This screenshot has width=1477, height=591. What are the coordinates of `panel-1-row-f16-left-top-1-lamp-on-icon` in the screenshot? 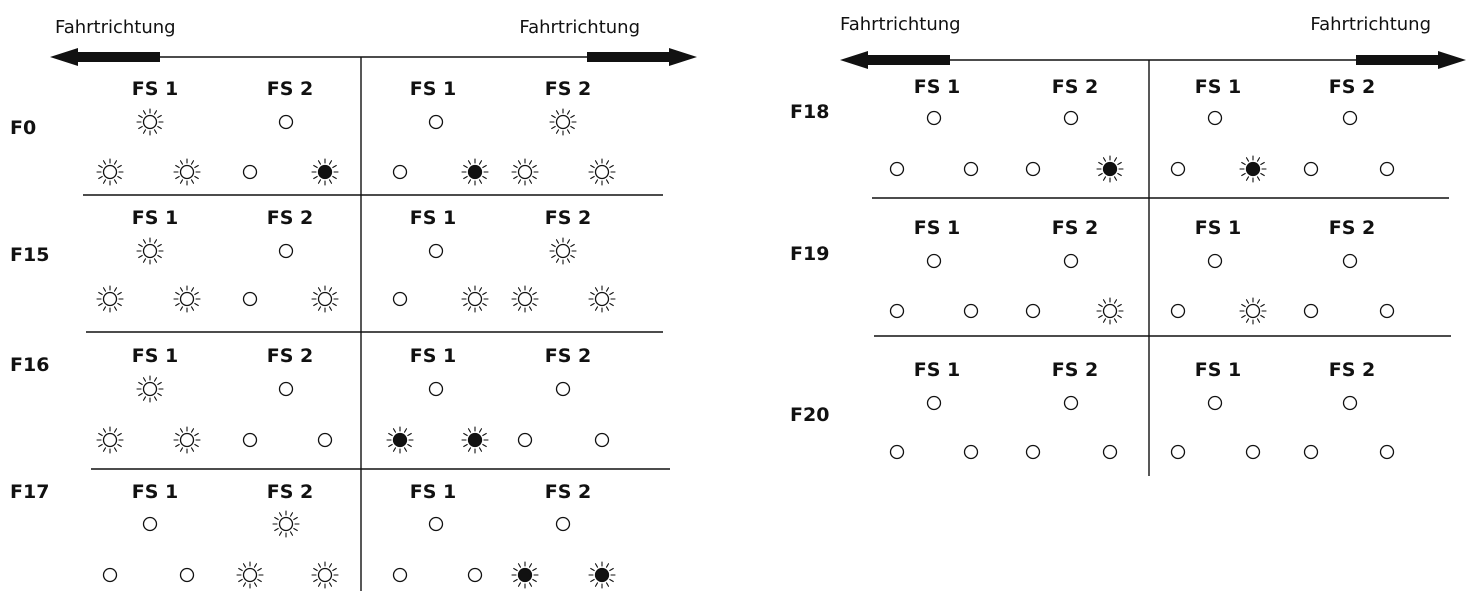 It's located at (150, 389).